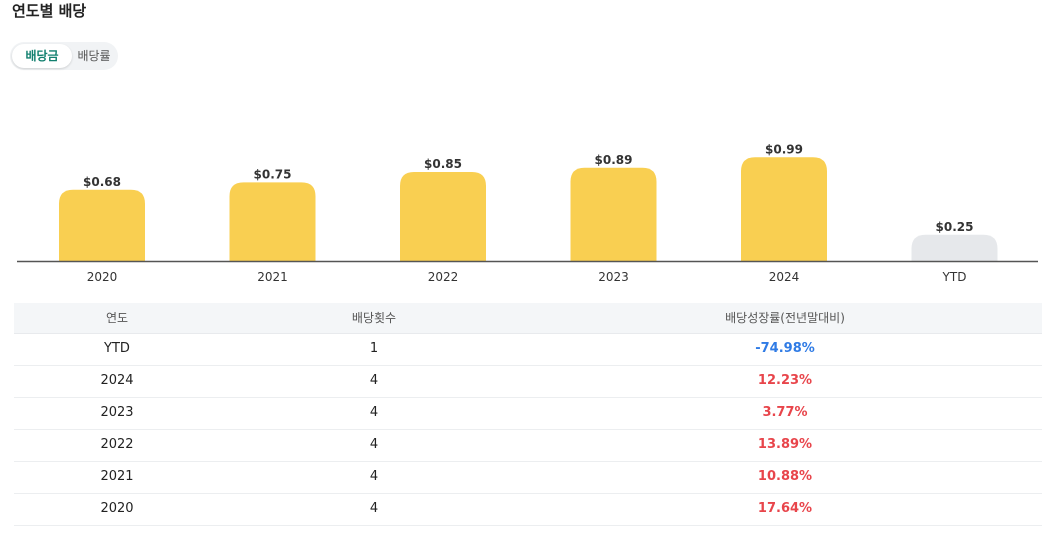 The height and width of the screenshot is (541, 1050). Describe the element at coordinates (374, 348) in the screenshot. I see `row-count: 1` at that location.